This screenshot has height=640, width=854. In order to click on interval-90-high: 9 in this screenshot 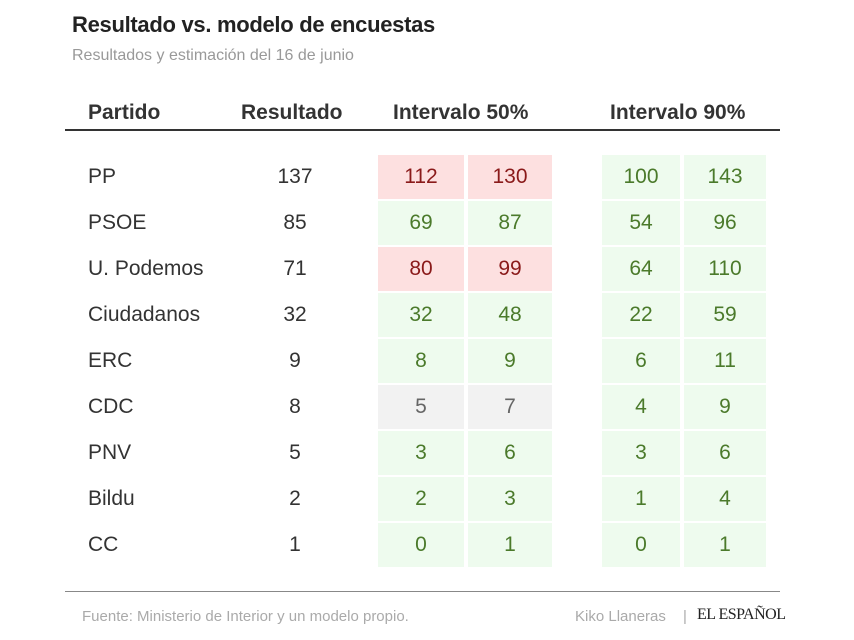, I will do `click(725, 407)`.